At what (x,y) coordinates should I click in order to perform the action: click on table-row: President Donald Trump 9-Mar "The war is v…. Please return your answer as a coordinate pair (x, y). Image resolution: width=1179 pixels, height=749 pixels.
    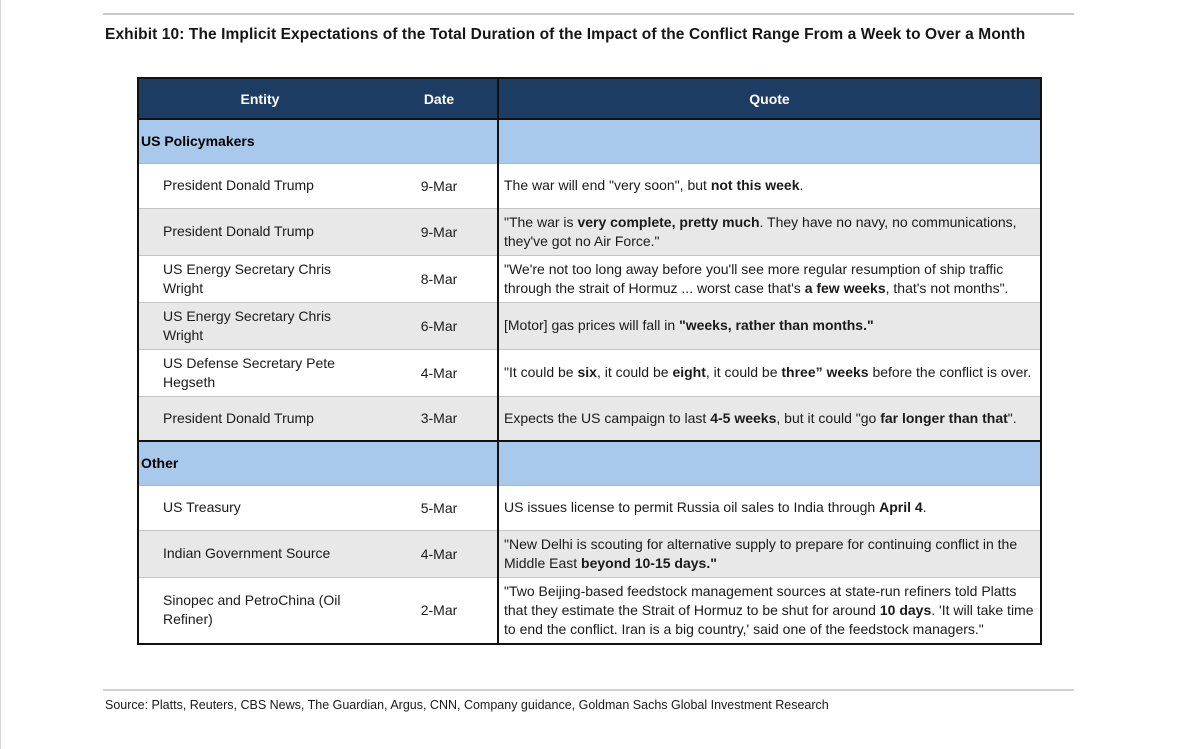
    Looking at the image, I should click on (589, 231).